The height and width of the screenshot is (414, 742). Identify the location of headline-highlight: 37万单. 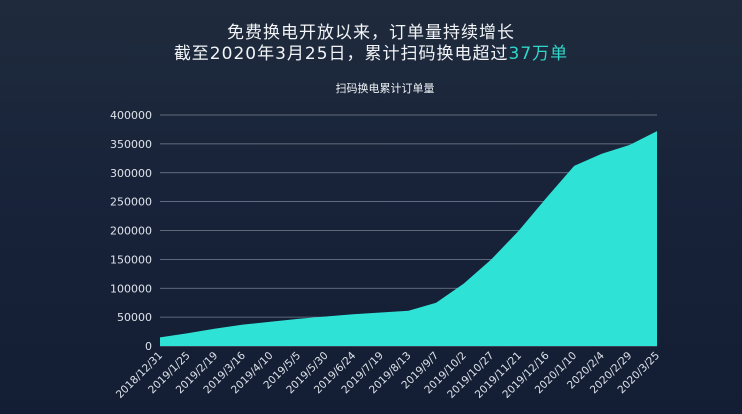
(538, 54).